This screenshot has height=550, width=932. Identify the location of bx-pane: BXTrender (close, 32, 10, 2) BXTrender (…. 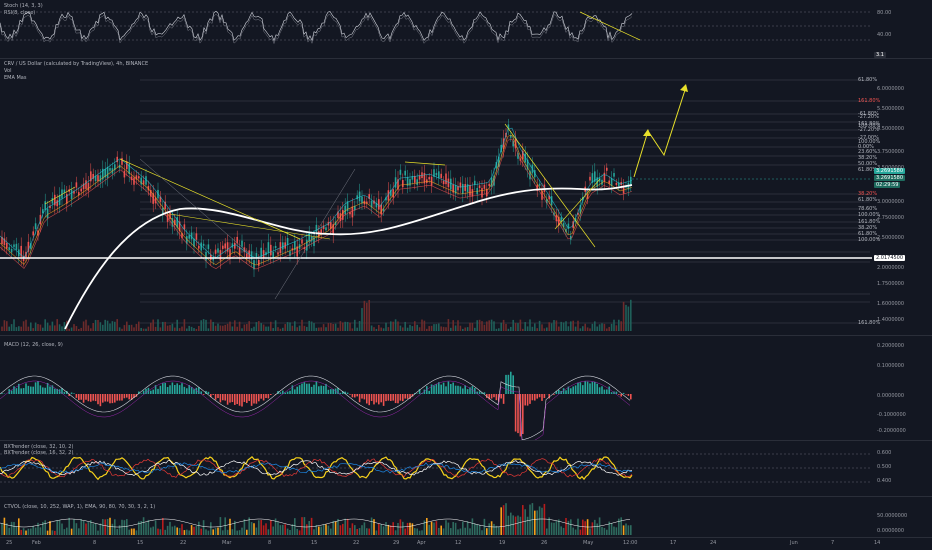
(466, 468).